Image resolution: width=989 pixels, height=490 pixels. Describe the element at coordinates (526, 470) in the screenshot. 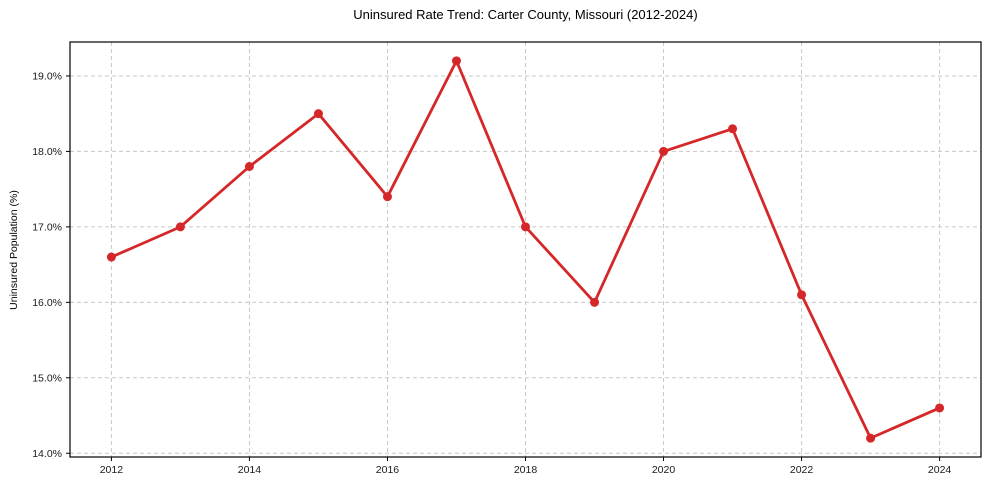

I see `x-tick-label: 2018` at that location.